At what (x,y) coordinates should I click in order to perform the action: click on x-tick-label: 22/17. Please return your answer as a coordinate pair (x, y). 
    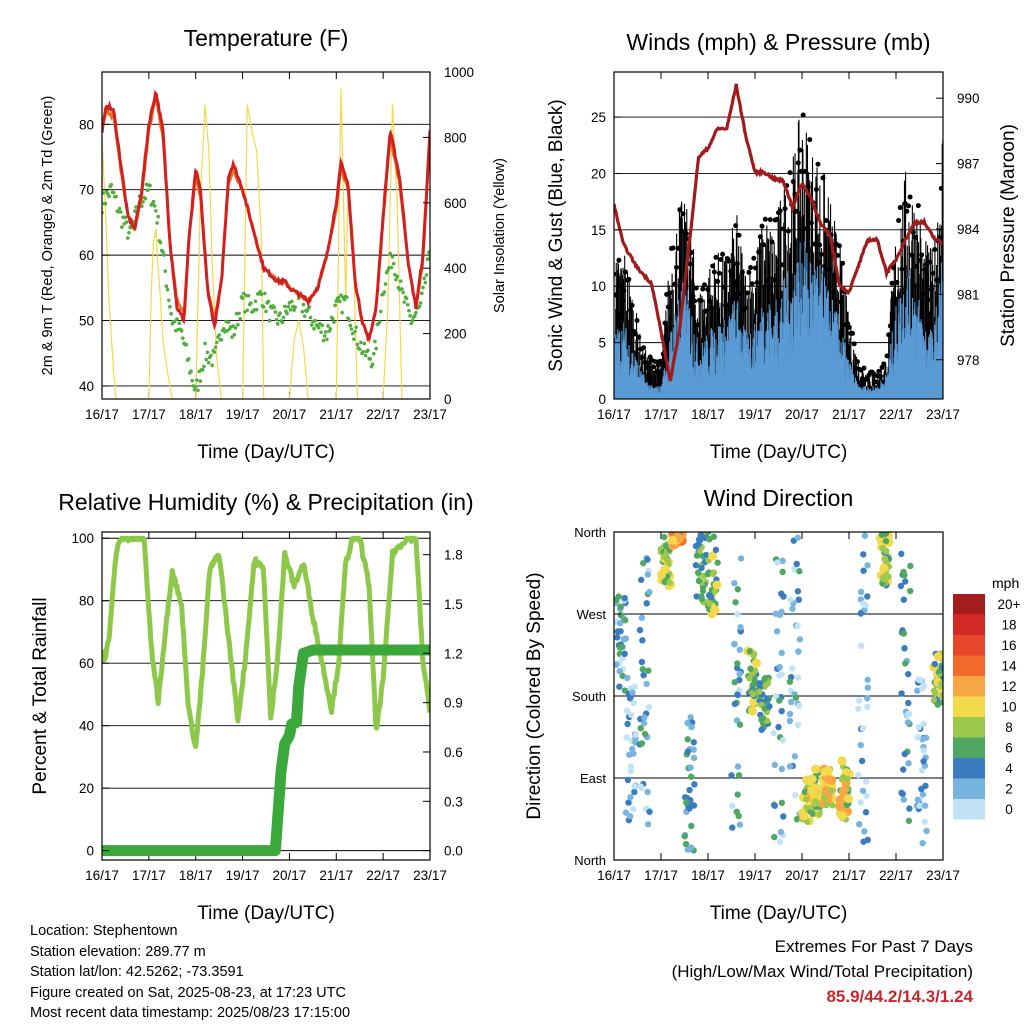
    Looking at the image, I should click on (896, 875).